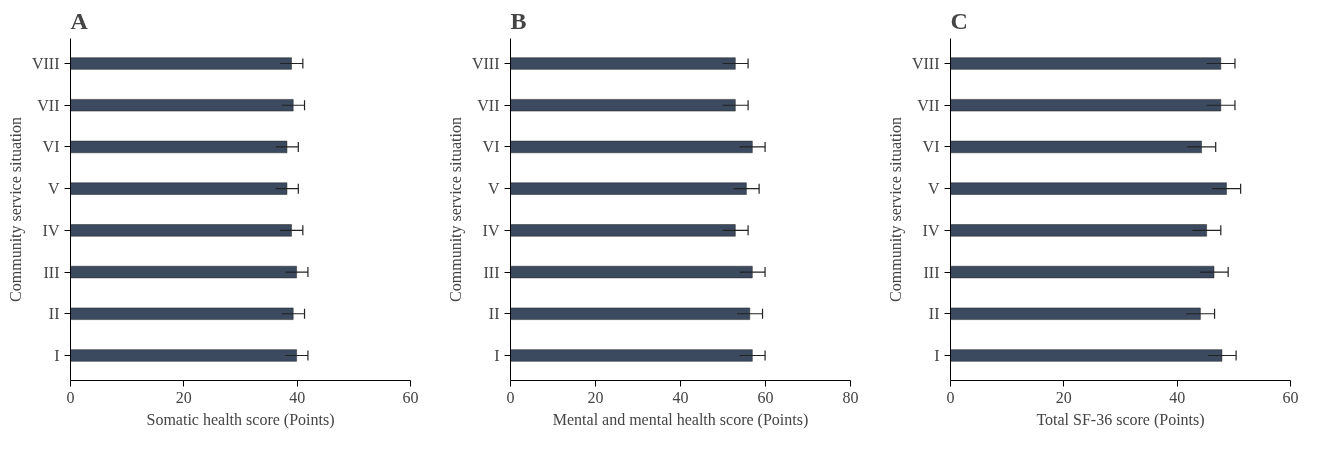  What do you see at coordinates (1120, 419) in the screenshot?
I see `x-axis-title: Total SF-36 score (Points)` at bounding box center [1120, 419].